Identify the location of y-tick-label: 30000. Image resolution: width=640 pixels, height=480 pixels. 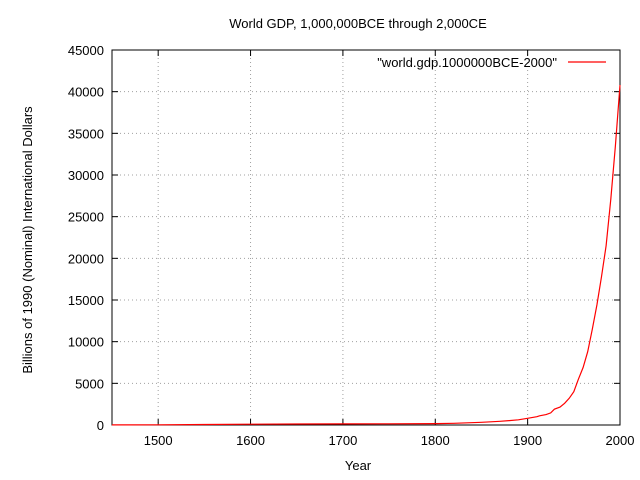
(86, 175).